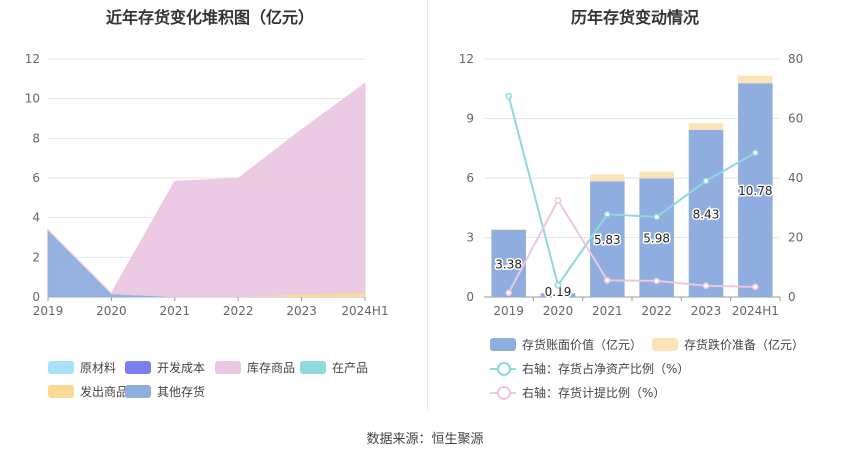 The image size is (850, 459). Describe the element at coordinates (470, 238) in the screenshot. I see `right-y-tick-label: 3` at that location.